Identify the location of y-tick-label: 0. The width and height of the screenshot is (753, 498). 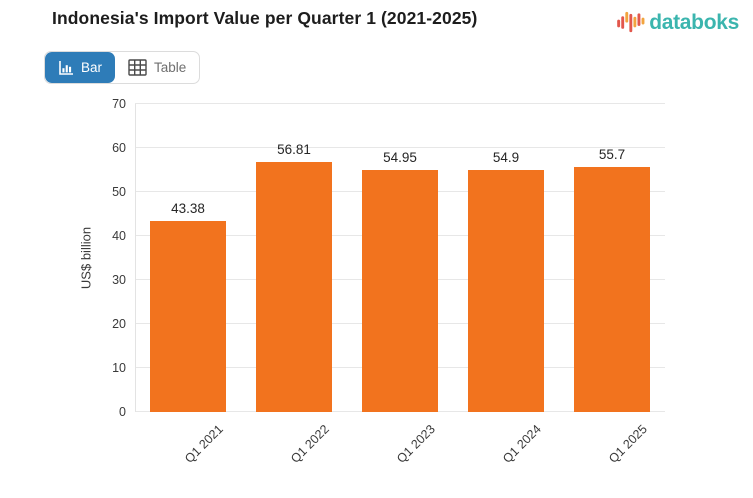
(122, 412).